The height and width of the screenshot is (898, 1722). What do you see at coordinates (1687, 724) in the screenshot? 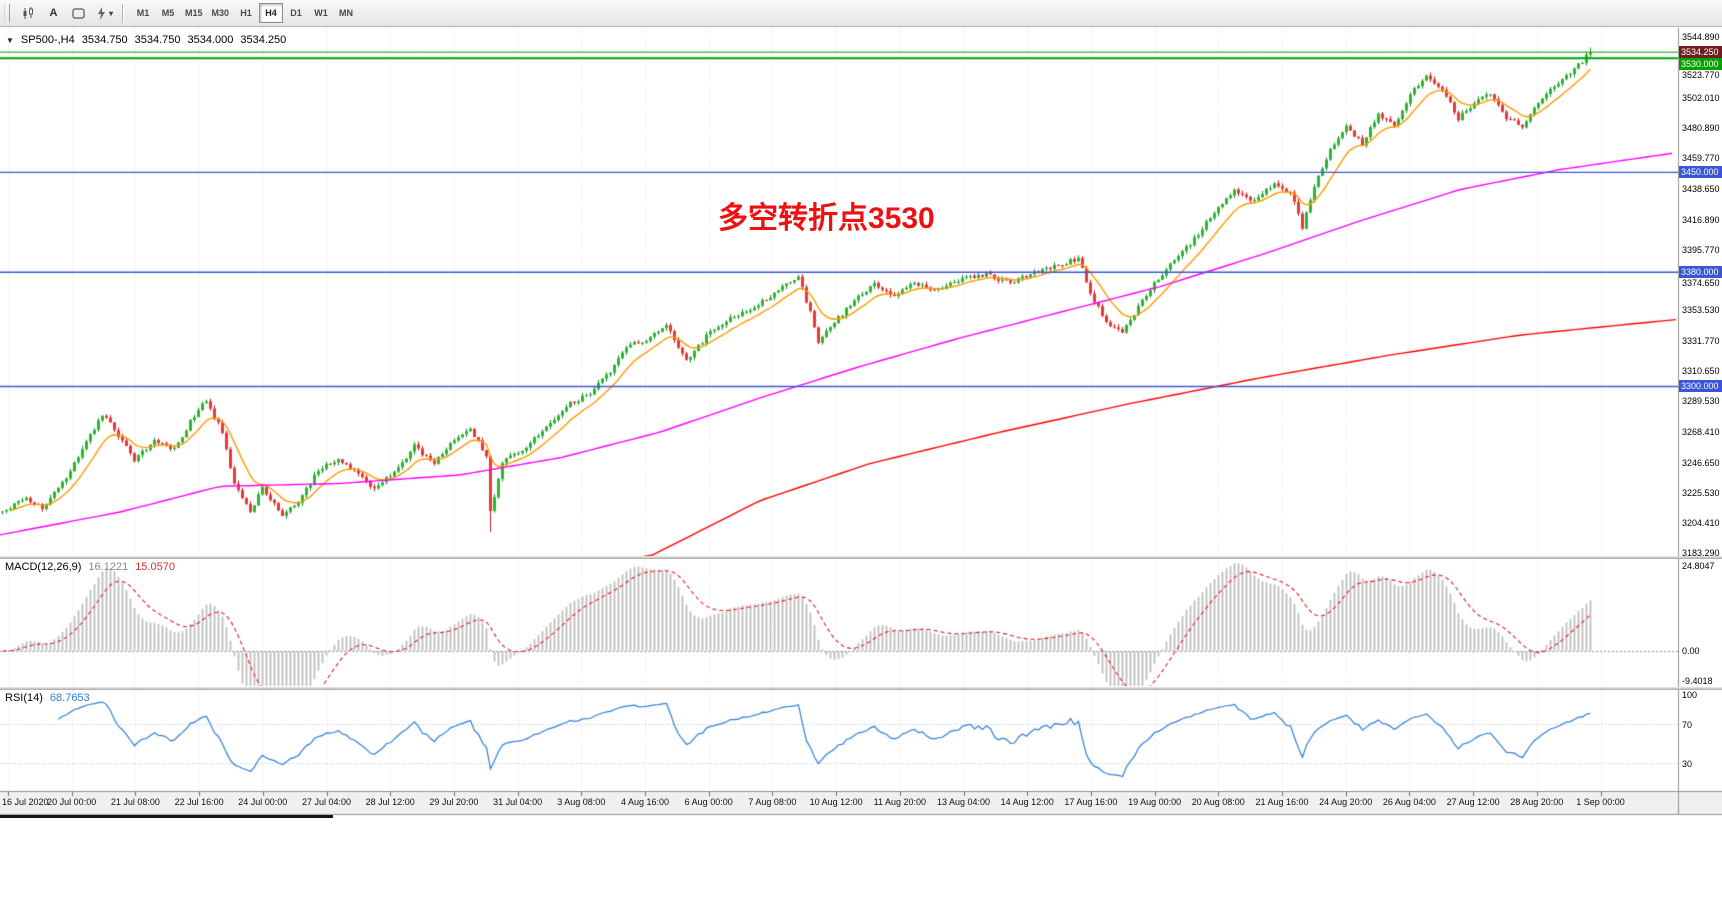
I see `rsi-scale-label: 70` at bounding box center [1687, 724].